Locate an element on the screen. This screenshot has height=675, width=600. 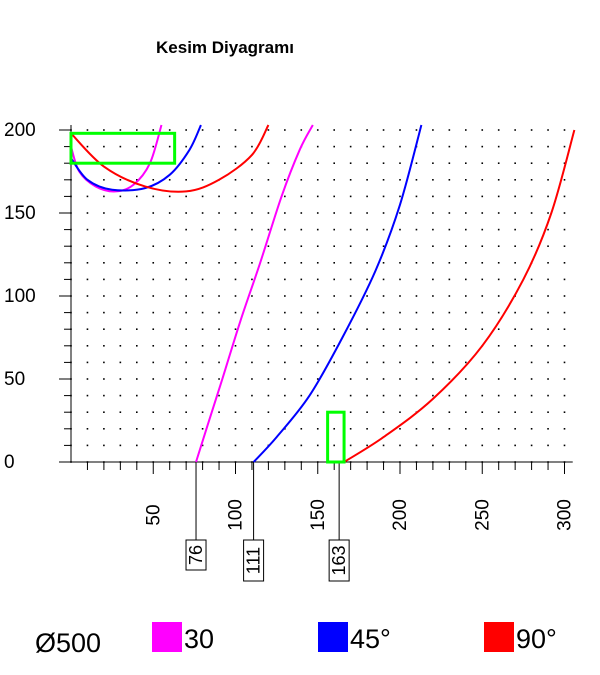
legend-item-30: 30 is located at coordinates (183, 638).